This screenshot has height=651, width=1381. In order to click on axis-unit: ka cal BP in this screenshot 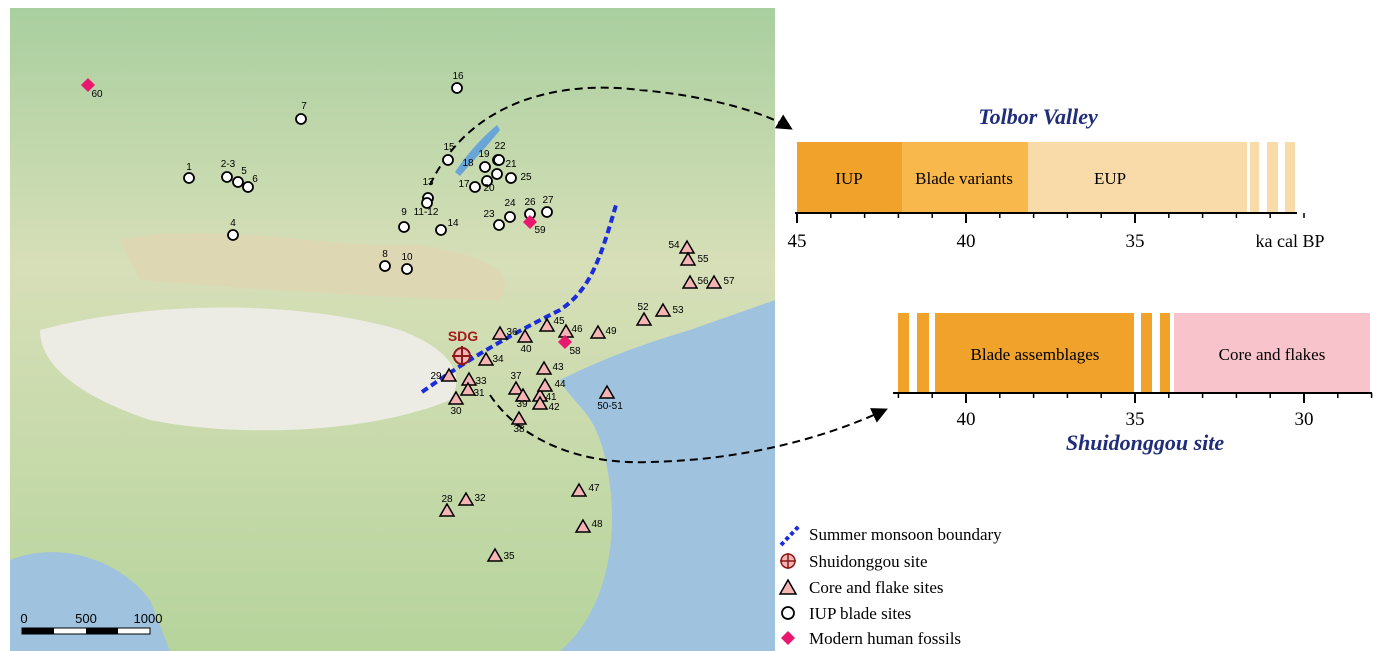, I will do `click(1290, 241)`.